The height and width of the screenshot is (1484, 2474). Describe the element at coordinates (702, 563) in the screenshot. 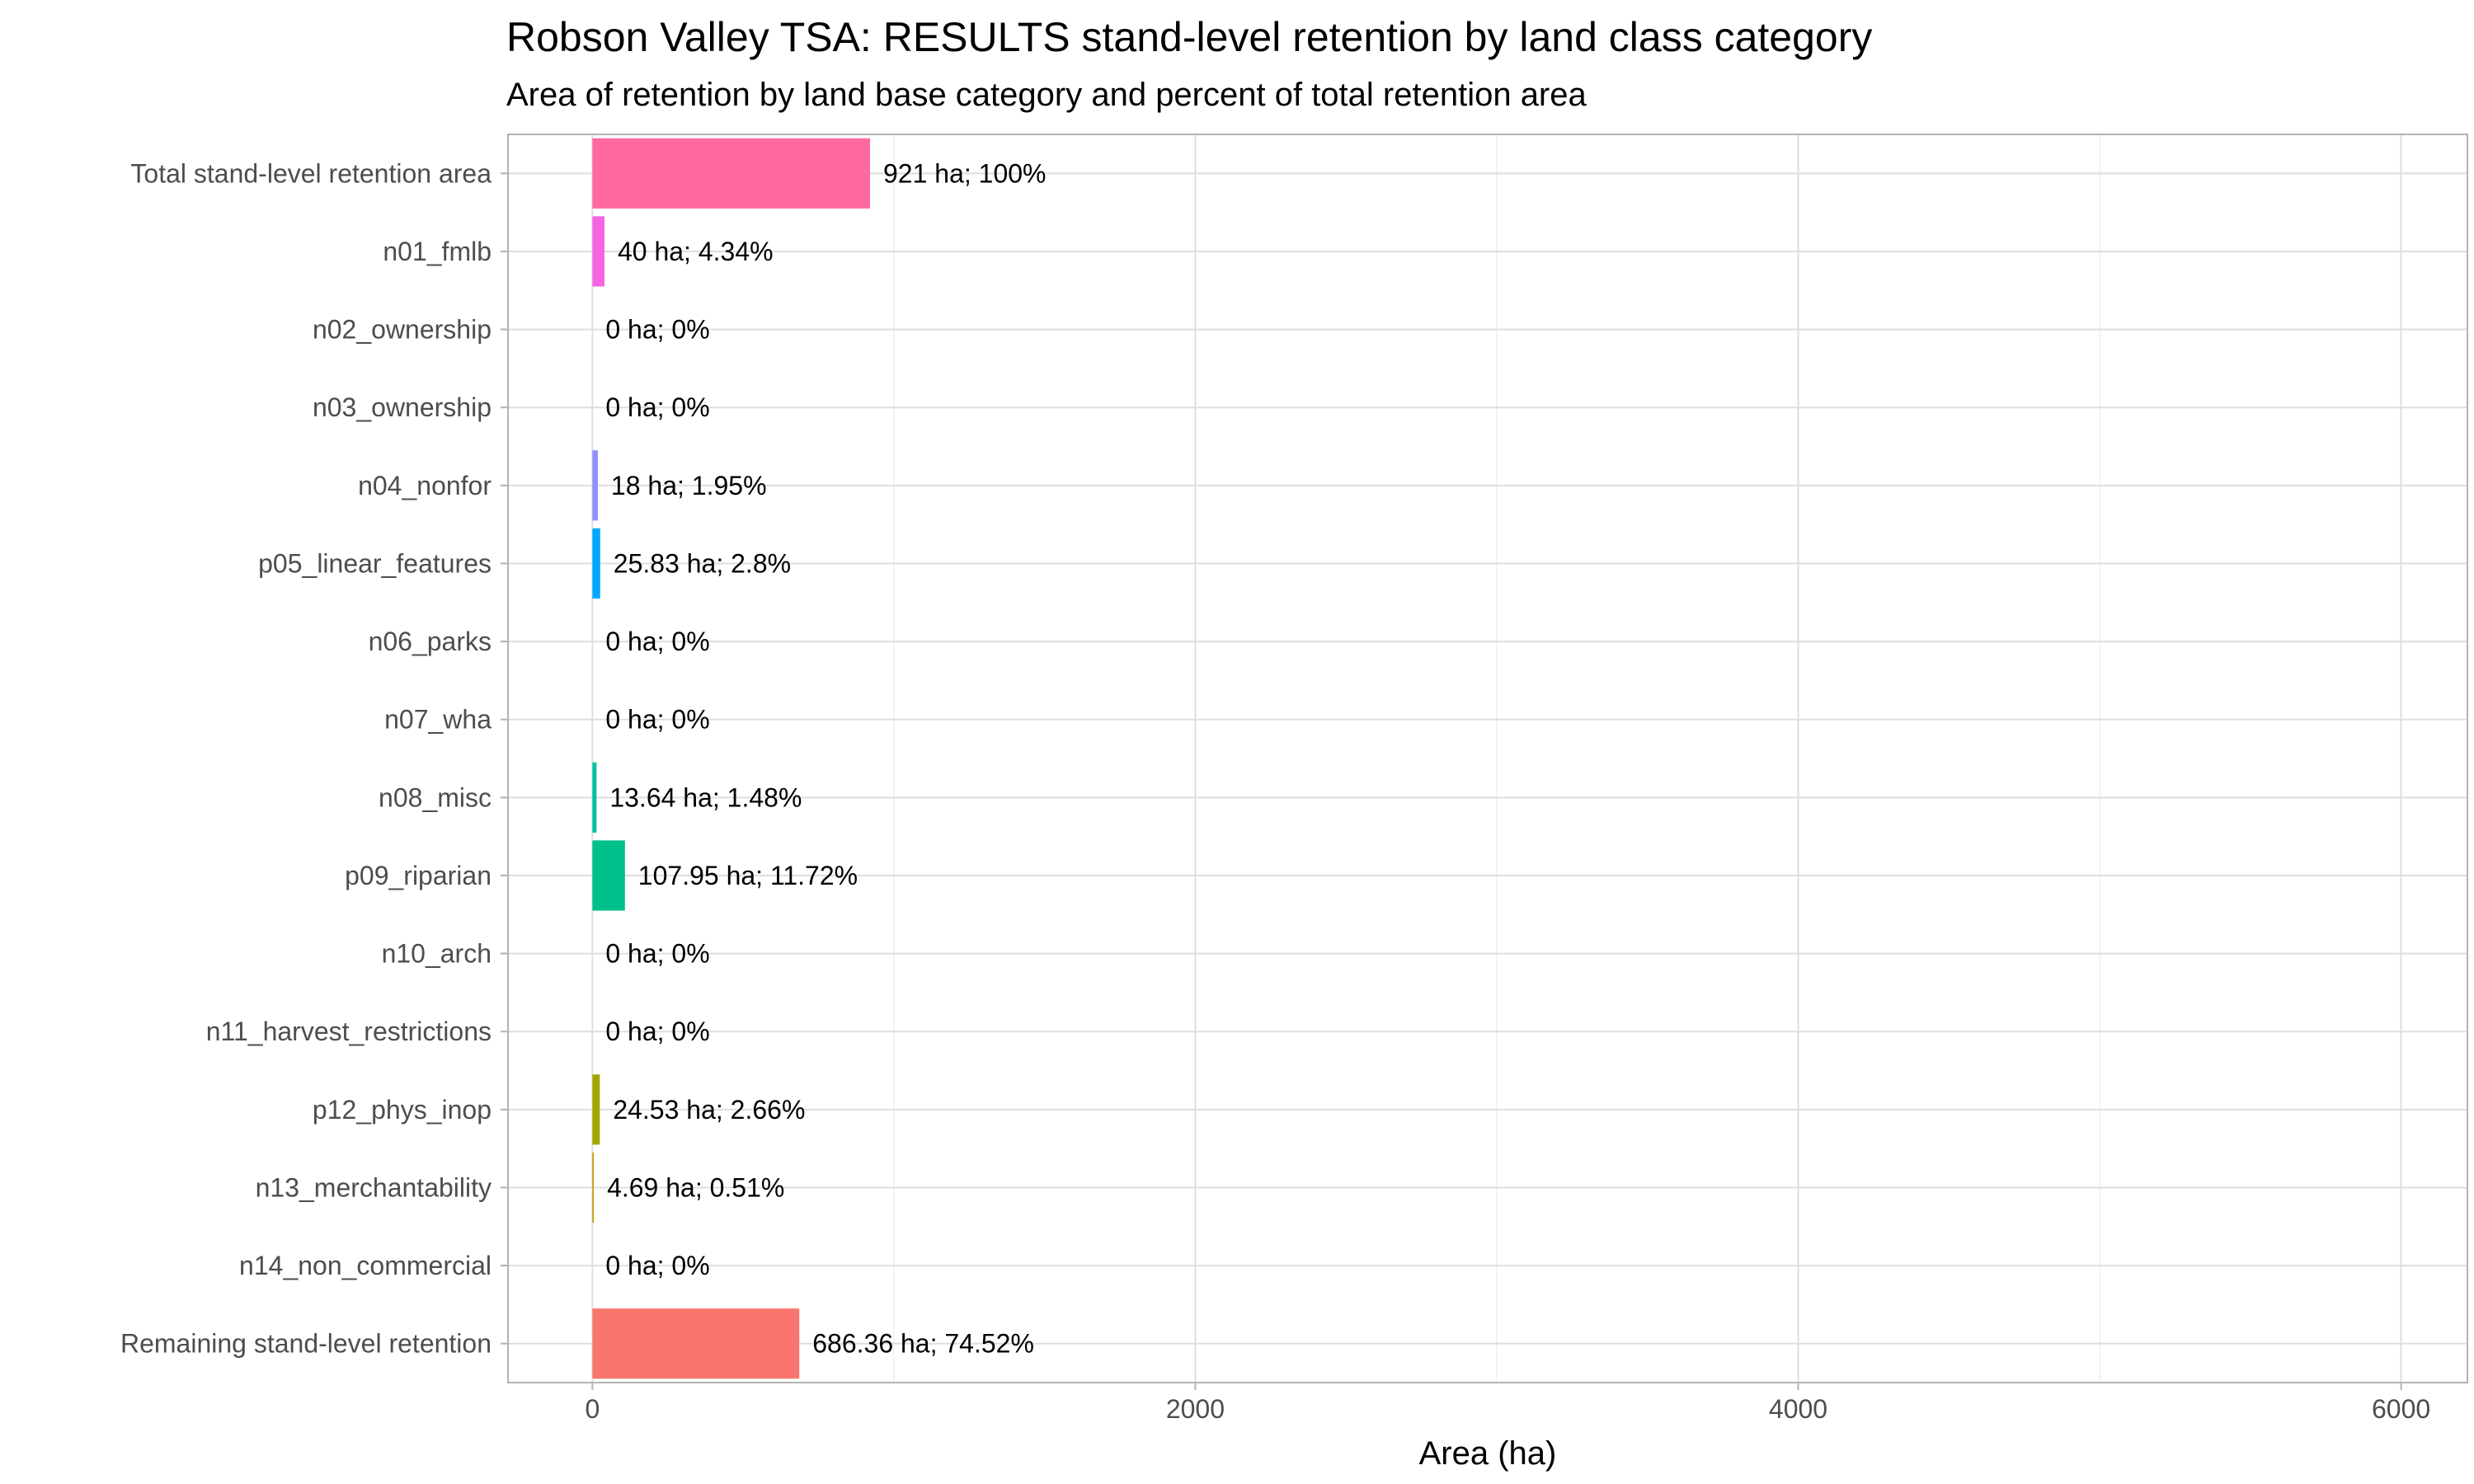

I see `data-label-p05_linear_features: 25.83 ha; 2.8%` at that location.